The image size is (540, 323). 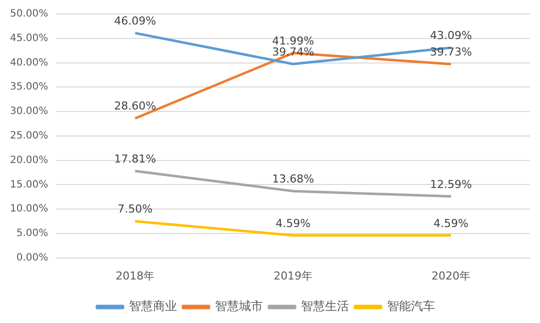 I want to click on data-label: 28.60%, so click(x=135, y=106).